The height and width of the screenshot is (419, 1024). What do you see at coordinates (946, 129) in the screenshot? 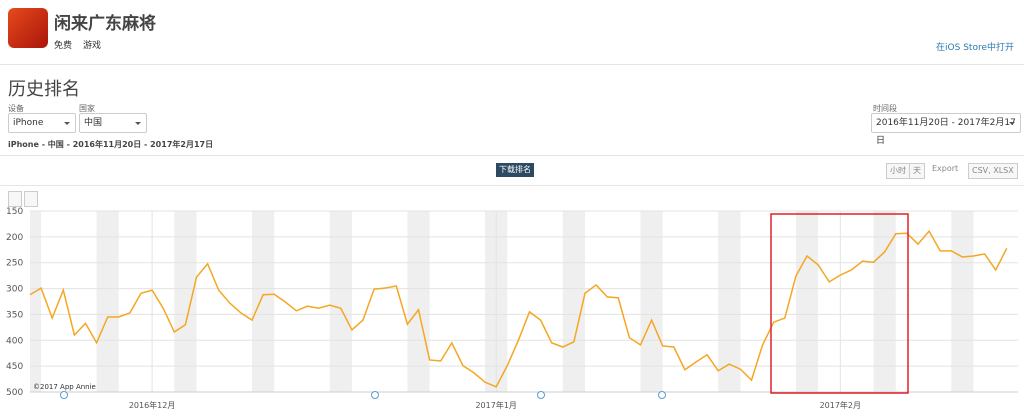
I see `period-select: 2016年11月20日 - 2017年2月17日` at bounding box center [946, 129].